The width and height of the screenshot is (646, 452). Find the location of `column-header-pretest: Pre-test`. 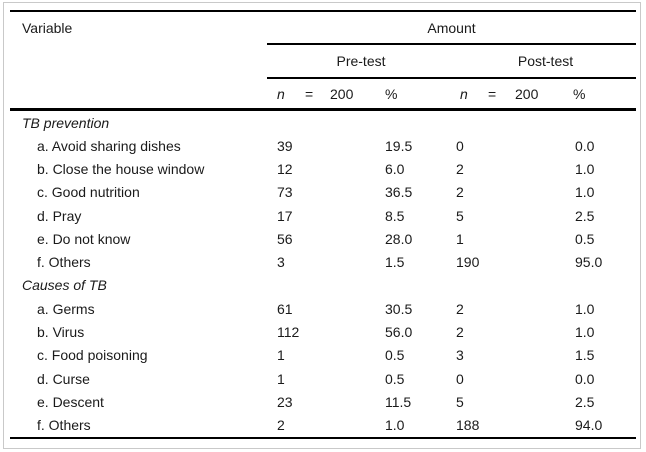

column-header-pretest: Pre-test is located at coordinates (361, 61).